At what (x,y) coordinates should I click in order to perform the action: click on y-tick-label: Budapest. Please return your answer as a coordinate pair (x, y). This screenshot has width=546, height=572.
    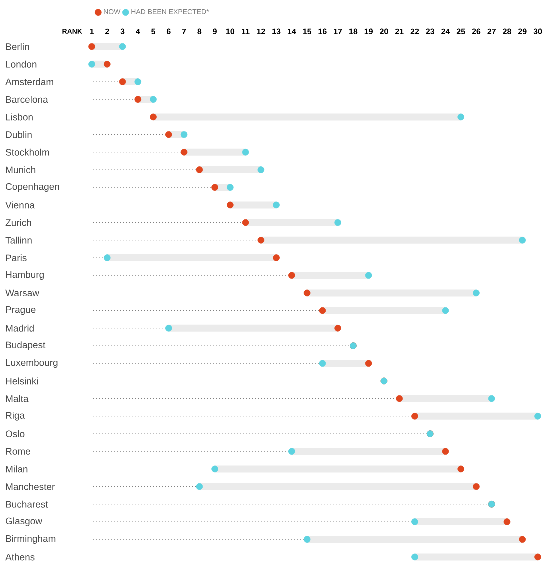
    Looking at the image, I should click on (26, 346).